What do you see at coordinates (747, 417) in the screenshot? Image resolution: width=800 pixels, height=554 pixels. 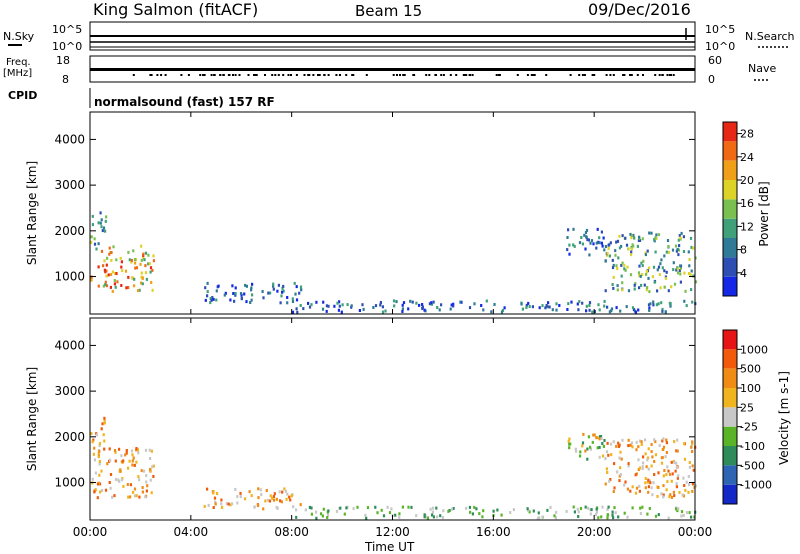 I see `velocity-colorbar: 1000 500 100 25 -25 -100 -500 -1000` at bounding box center [747, 417].